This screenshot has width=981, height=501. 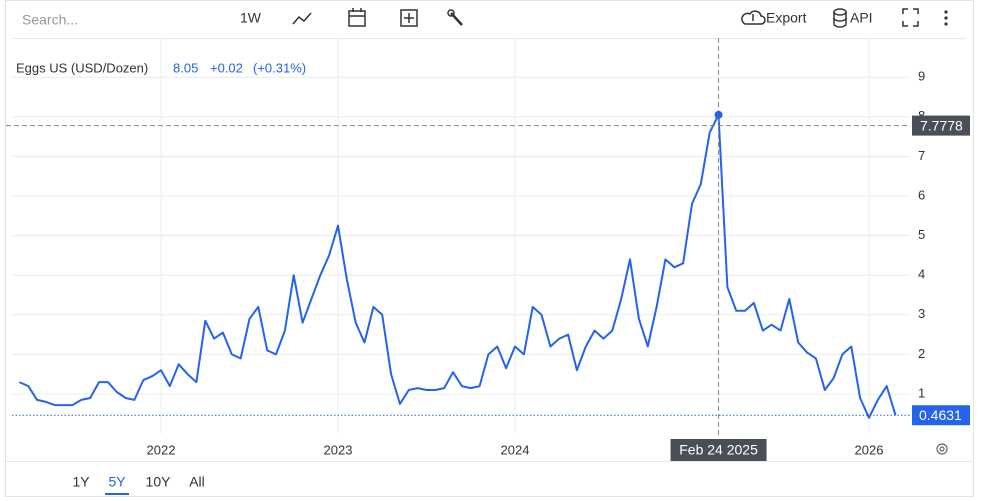 I want to click on y-tick-label: 9, so click(x=921, y=76).